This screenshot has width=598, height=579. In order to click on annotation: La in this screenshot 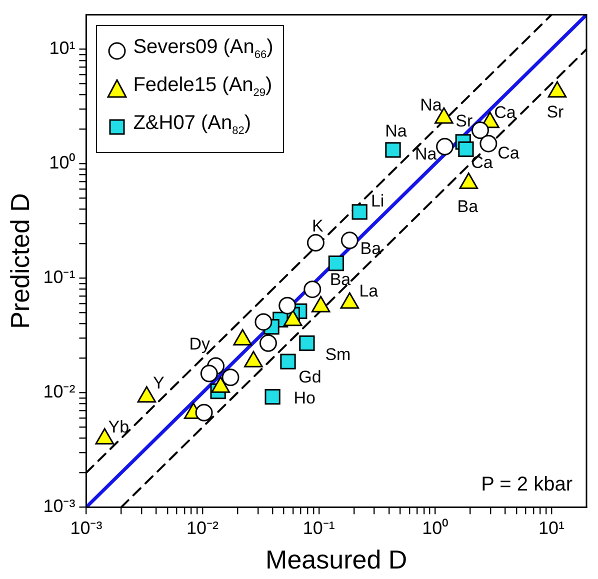, I will do `click(369, 291)`.